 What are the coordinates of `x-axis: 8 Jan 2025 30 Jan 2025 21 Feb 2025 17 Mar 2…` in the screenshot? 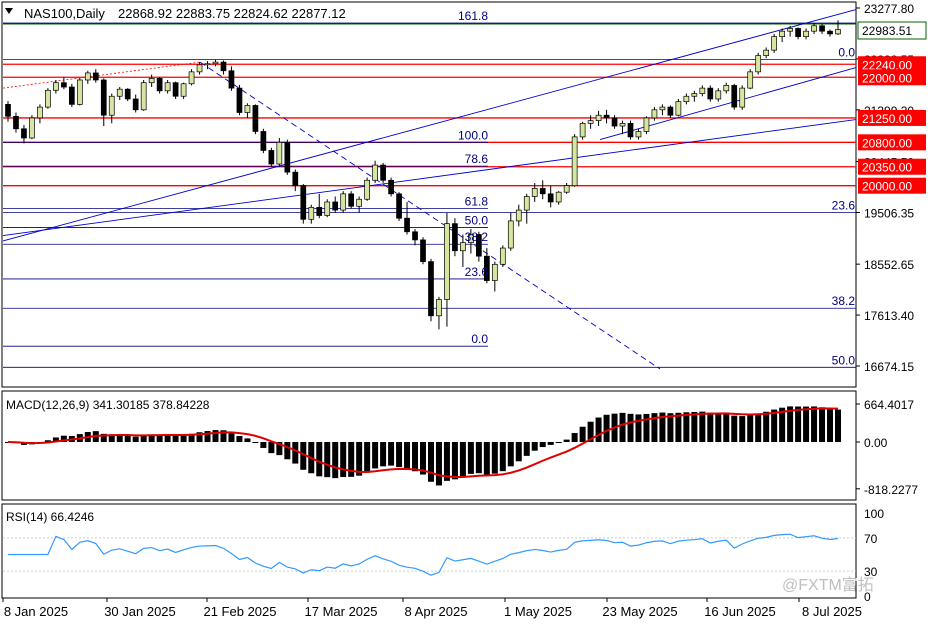 It's located at (432, 608).